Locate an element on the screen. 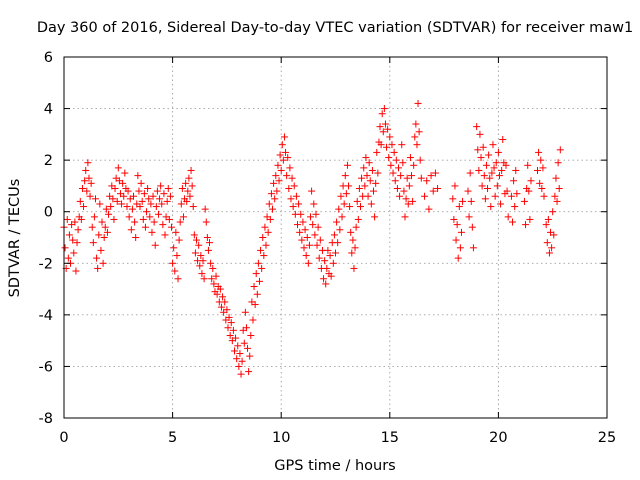 Image resolution: width=640 pixels, height=480 pixels. x-tick-label: 25 is located at coordinates (607, 438).